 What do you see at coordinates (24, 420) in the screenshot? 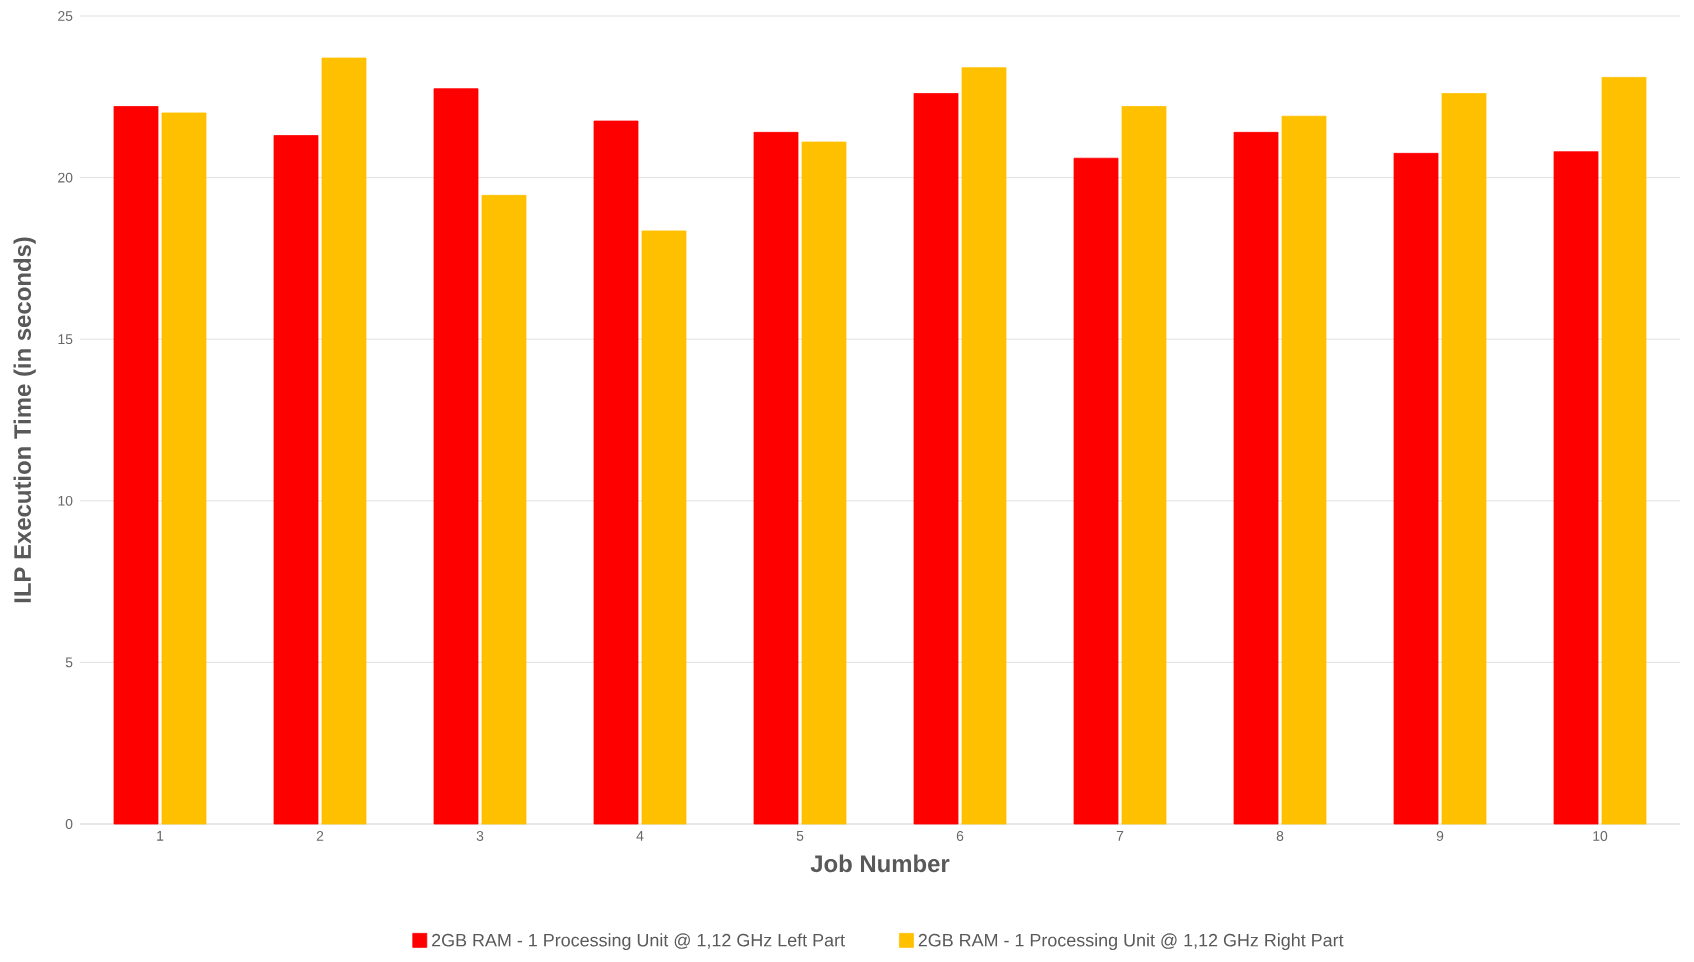
I see `y-axis-title: ILP Execution Time (in seconds)` at bounding box center [24, 420].